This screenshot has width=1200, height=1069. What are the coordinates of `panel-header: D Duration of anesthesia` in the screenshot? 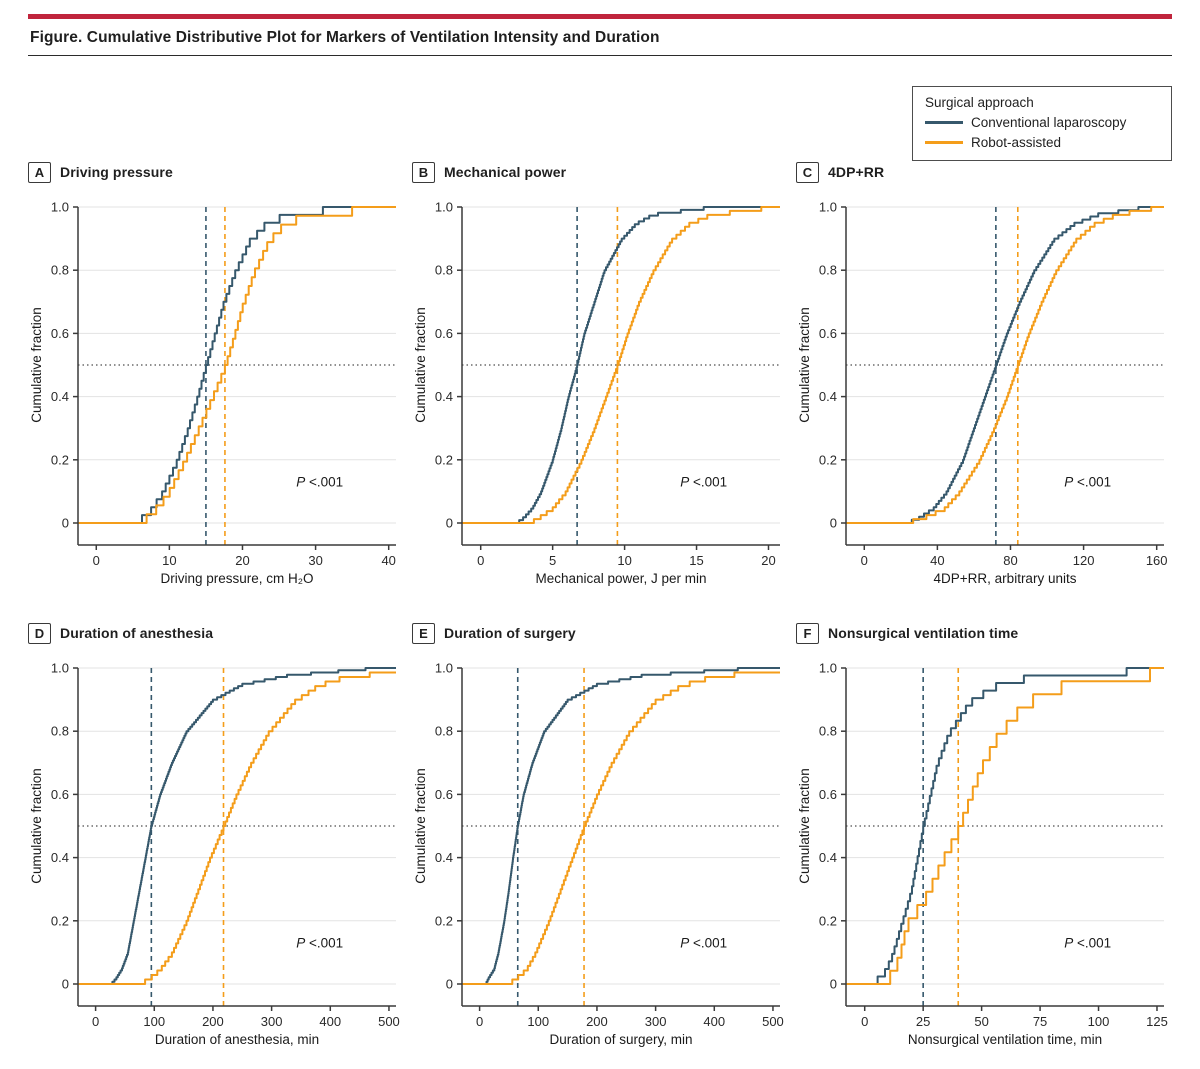 It's located at (216, 633).